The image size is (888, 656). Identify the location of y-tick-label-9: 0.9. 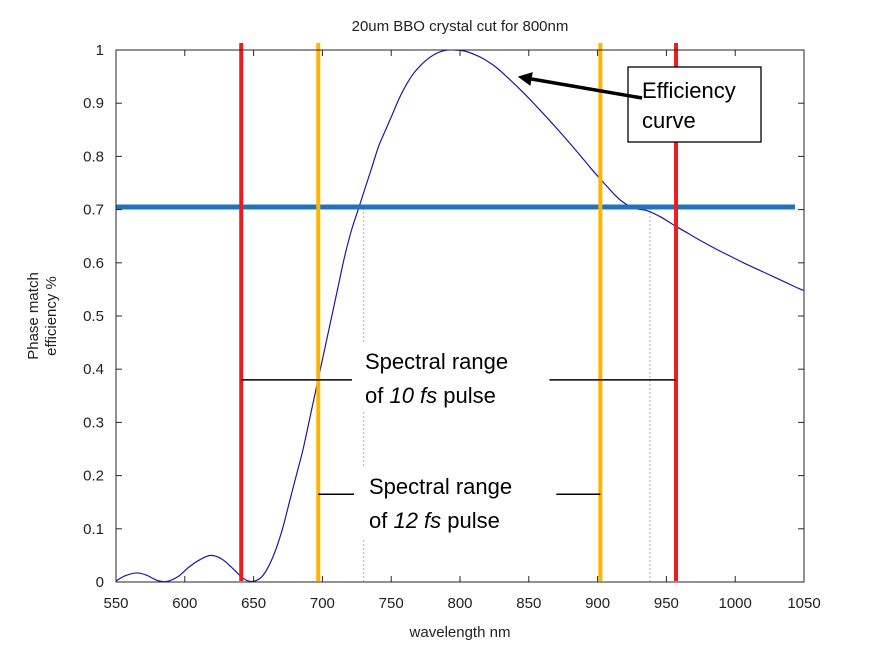
(93, 103).